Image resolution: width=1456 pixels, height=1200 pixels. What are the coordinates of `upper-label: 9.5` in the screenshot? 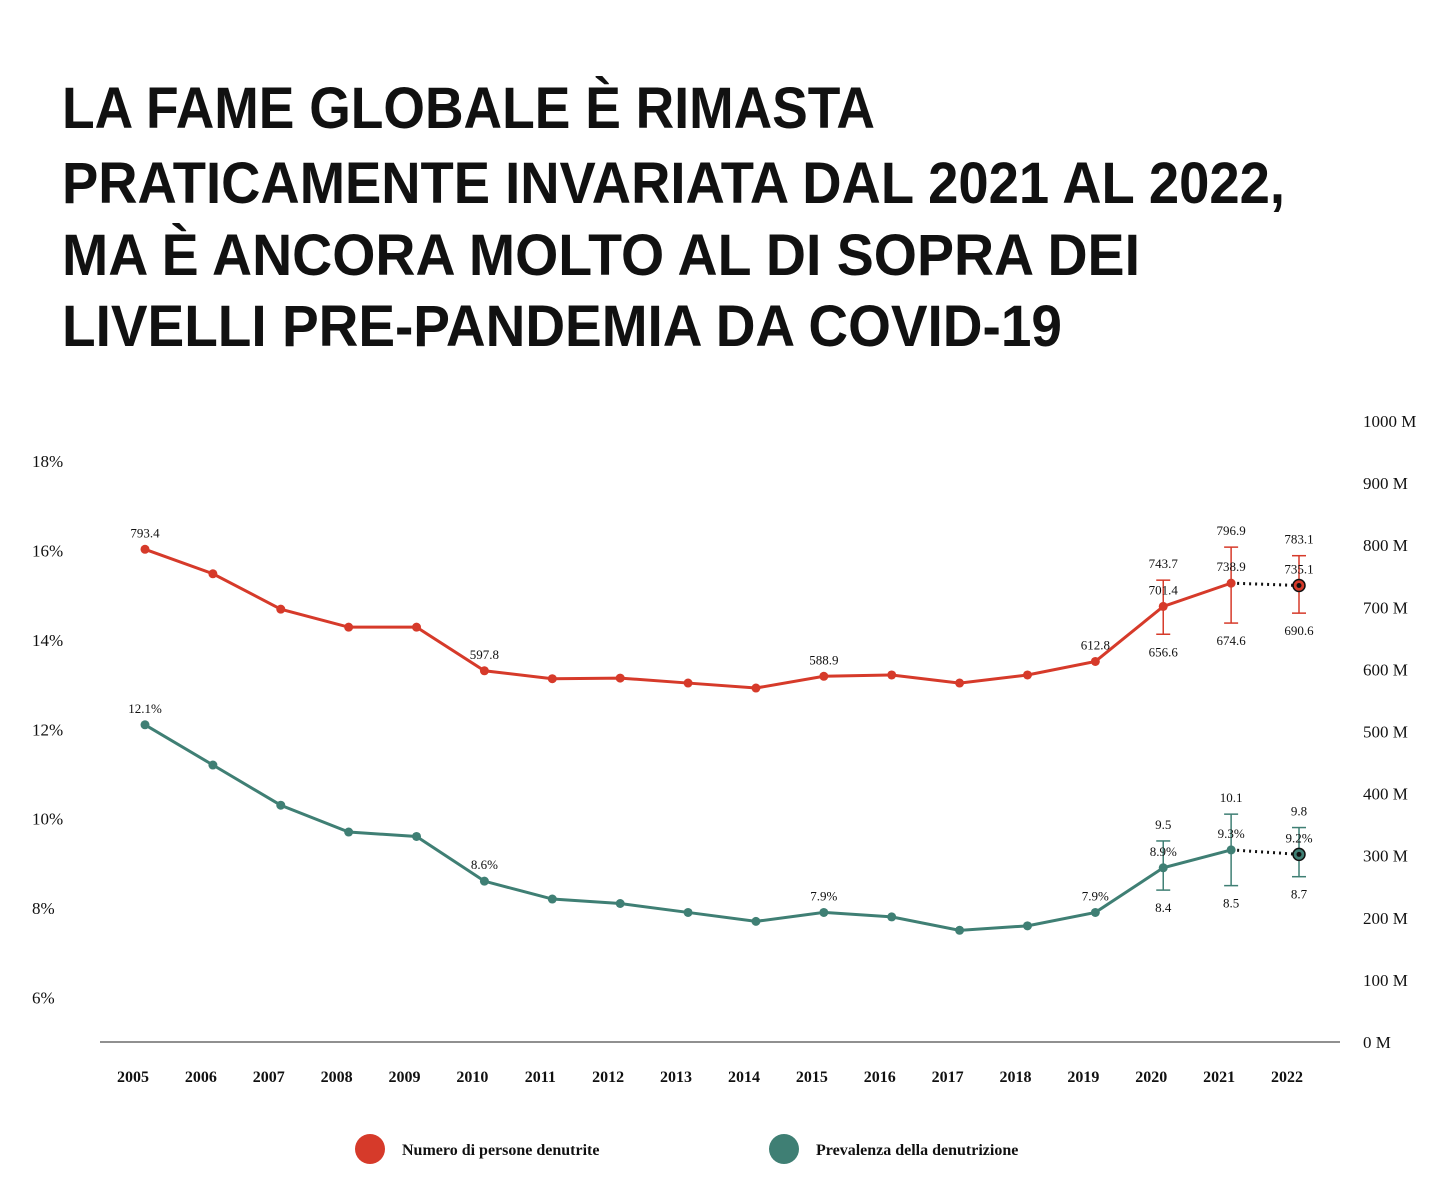 It's located at (1163, 824).